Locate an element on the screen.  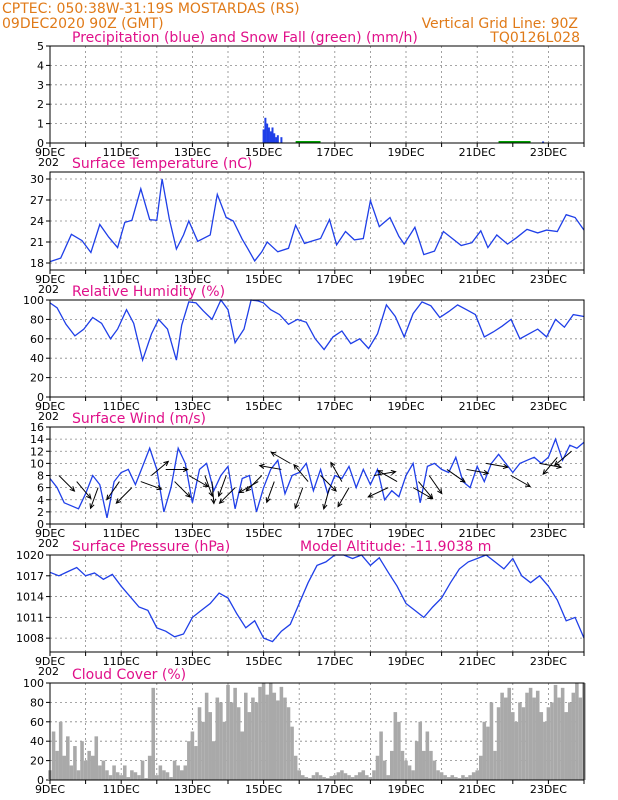
ytick-label: 80 is located at coordinates (37, 319).